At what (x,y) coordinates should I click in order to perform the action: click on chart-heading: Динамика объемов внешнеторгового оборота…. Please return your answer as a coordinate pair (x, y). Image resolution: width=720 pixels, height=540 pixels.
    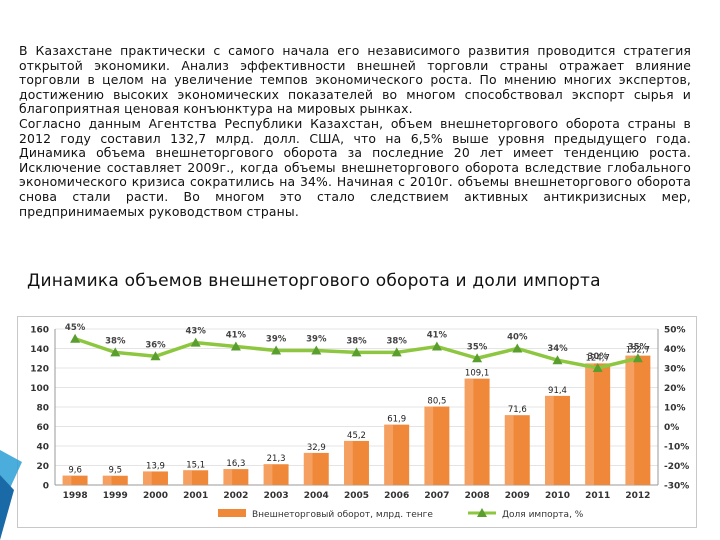
    Looking at the image, I should click on (314, 281).